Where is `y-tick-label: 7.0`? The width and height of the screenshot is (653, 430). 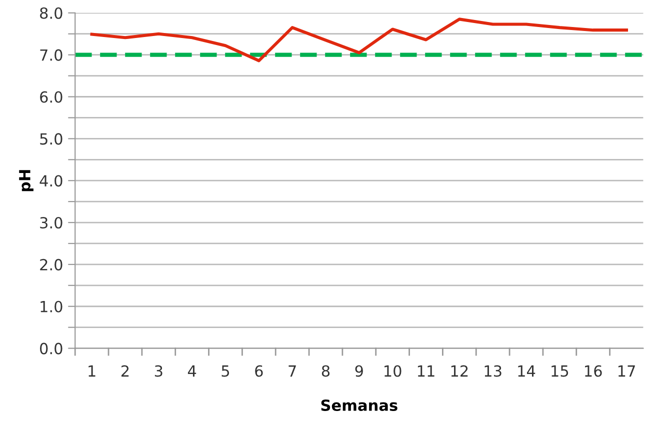 y-tick-label: 7.0 is located at coordinates (51, 55).